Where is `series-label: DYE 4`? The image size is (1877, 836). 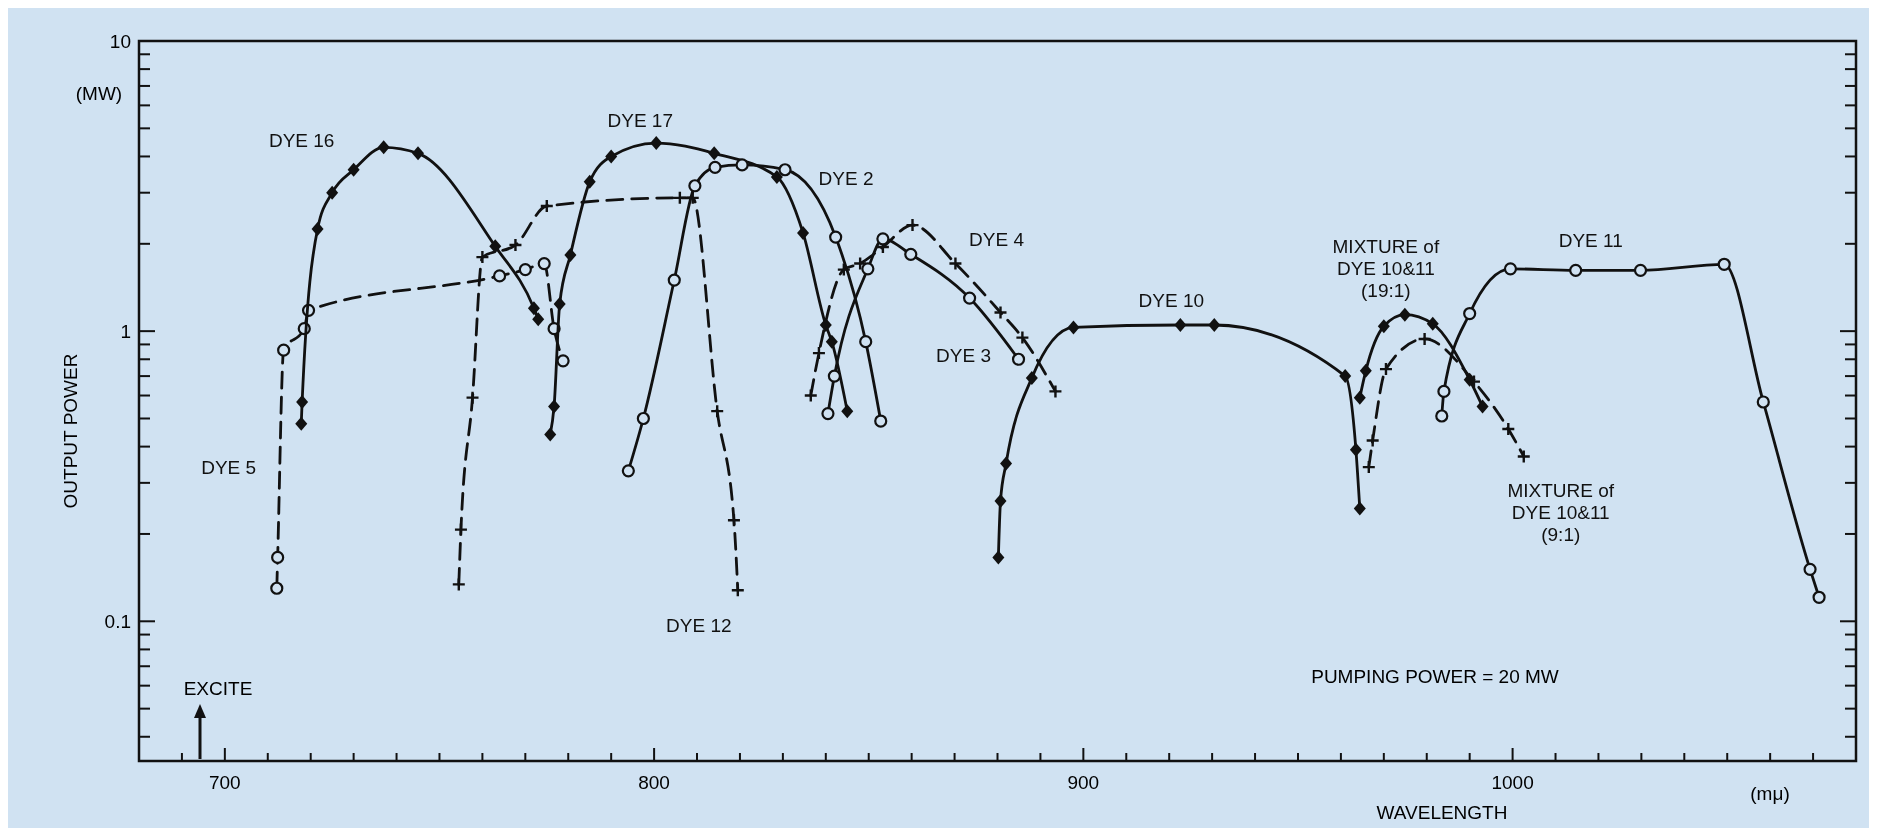
series-label: DYE 4 is located at coordinates (997, 239).